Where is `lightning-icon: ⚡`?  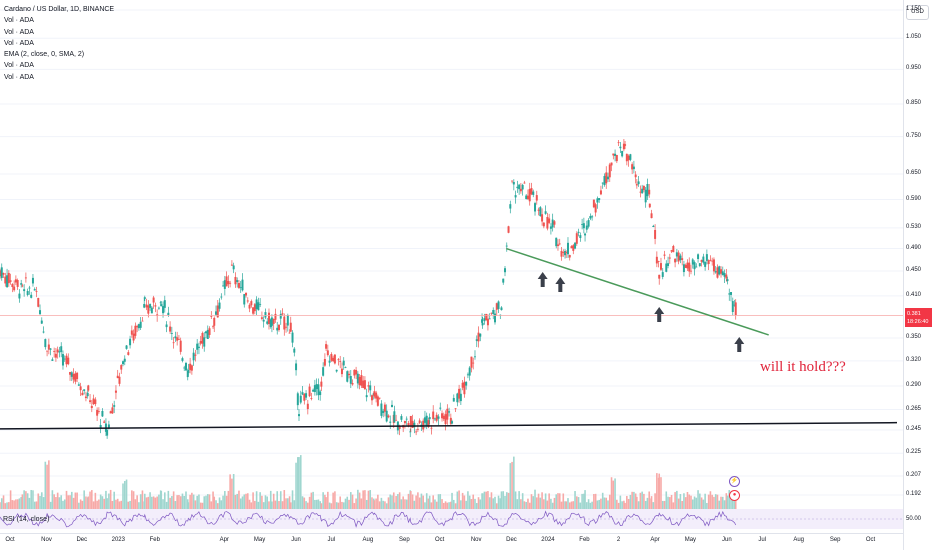 lightning-icon: ⚡ is located at coordinates (734, 481).